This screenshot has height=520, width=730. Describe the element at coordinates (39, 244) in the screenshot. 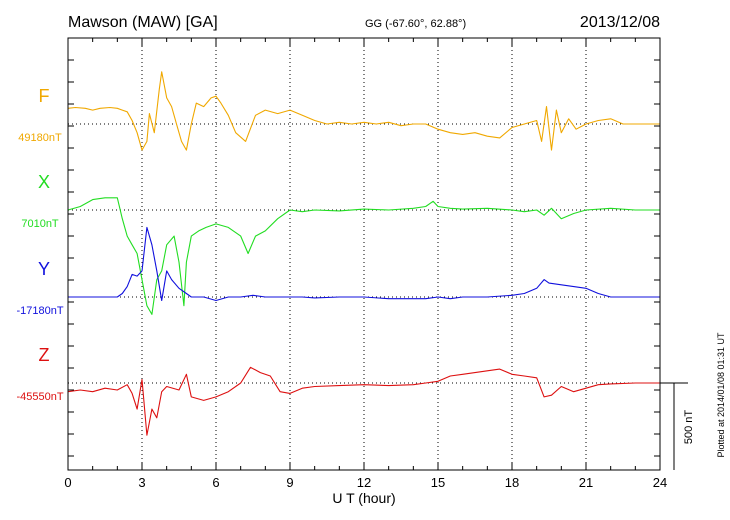

I see `series-labels: F 49180nT X 7010nT Y -17180nT Z -45550nT` at that location.